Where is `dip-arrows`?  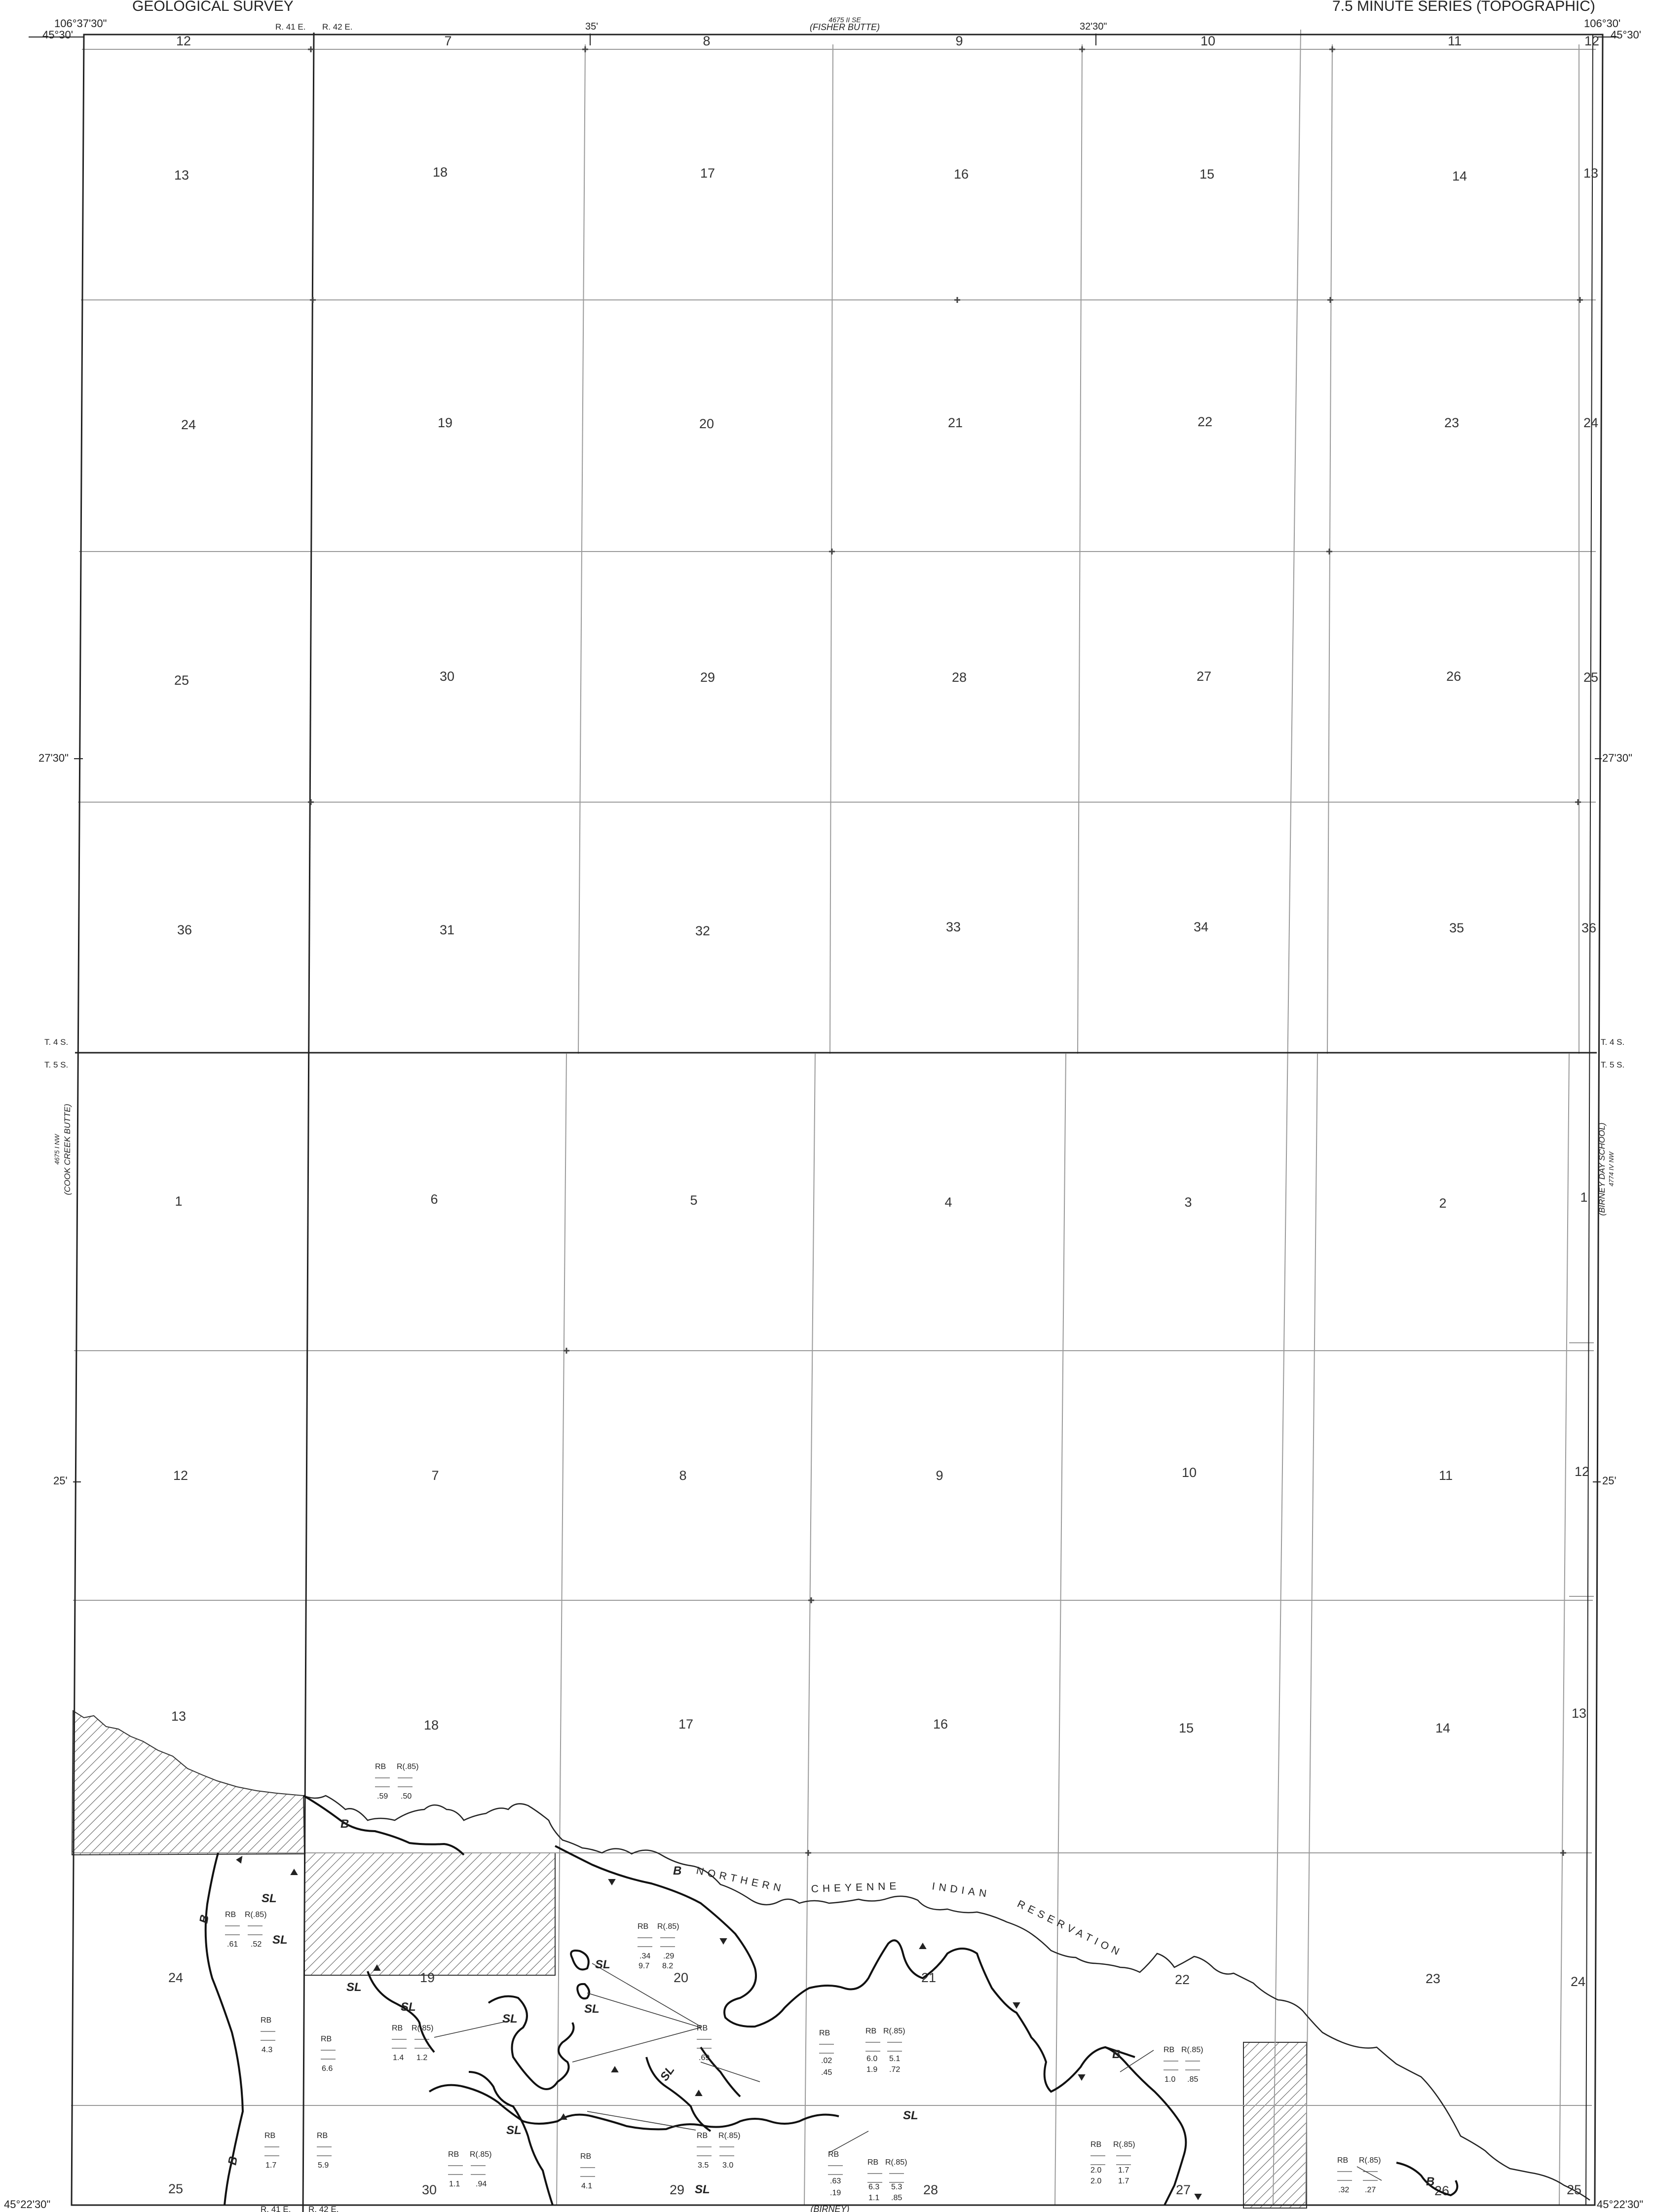 dip-arrows is located at coordinates (719, 2028).